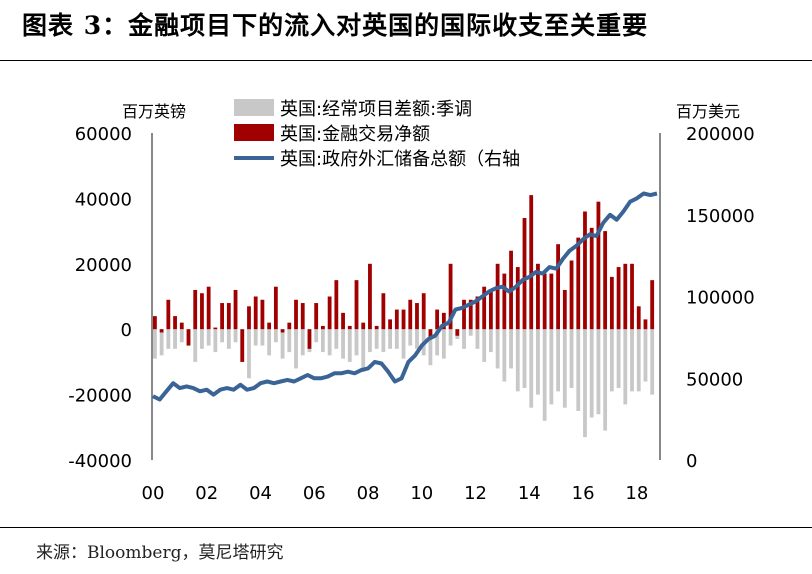 This screenshot has width=812, height=574. I want to click on x-tick-label: 02, so click(206, 493).